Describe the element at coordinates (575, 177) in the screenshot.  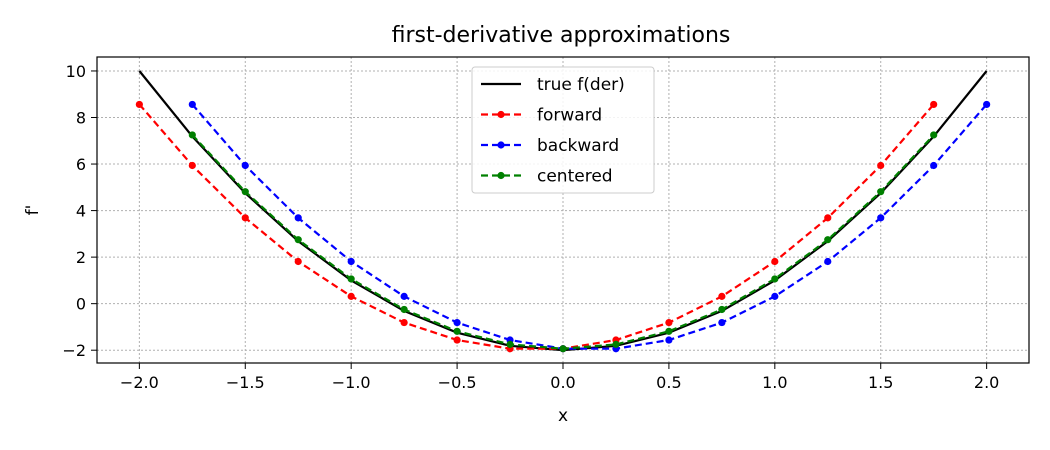
I see `legend-label: centered` at that location.